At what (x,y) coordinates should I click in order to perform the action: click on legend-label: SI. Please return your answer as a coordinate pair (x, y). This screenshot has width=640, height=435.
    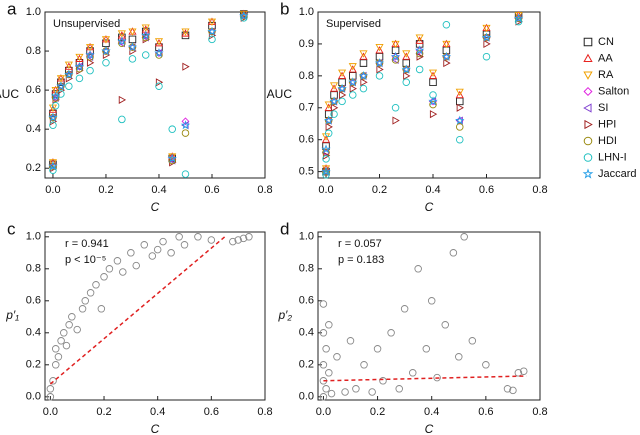
    Looking at the image, I should click on (603, 108).